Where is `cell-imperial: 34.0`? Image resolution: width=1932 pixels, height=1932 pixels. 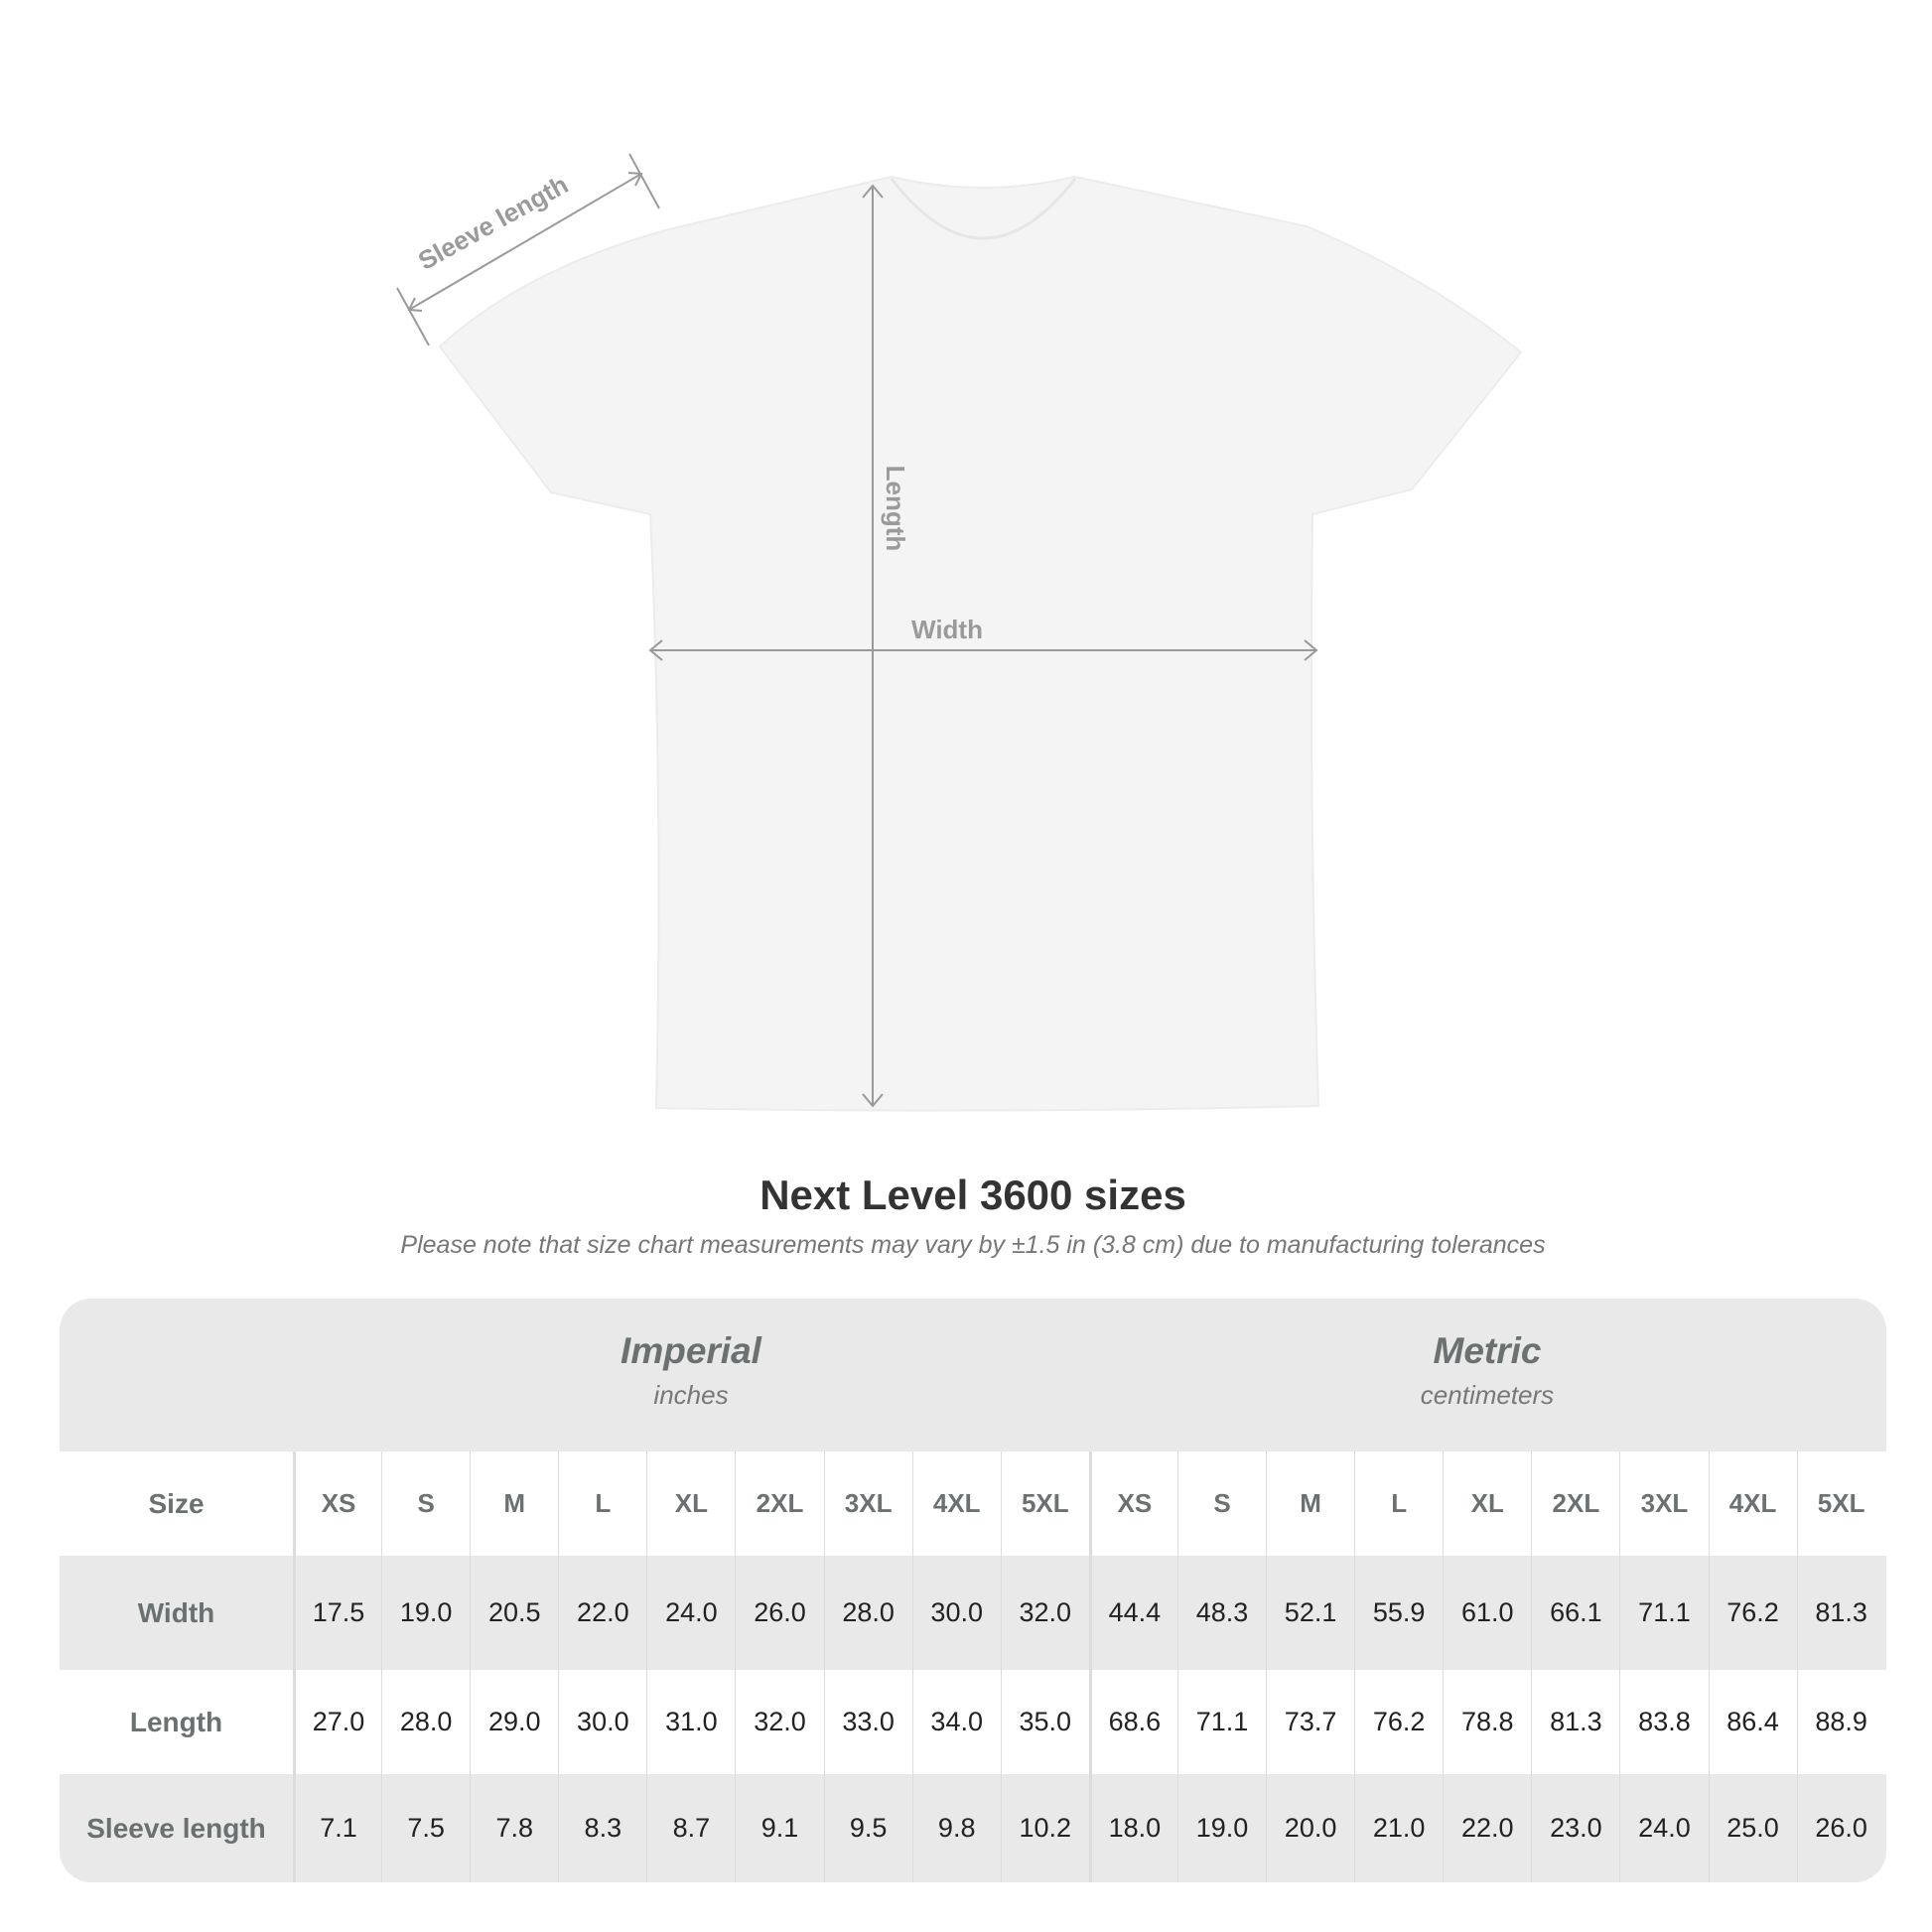
cell-imperial: 34.0 is located at coordinates (956, 1722).